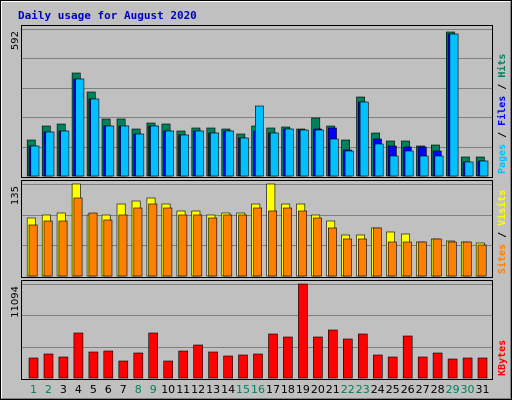 The height and width of the screenshot is (400, 512). I want to click on day-label: 13, so click(213, 389).